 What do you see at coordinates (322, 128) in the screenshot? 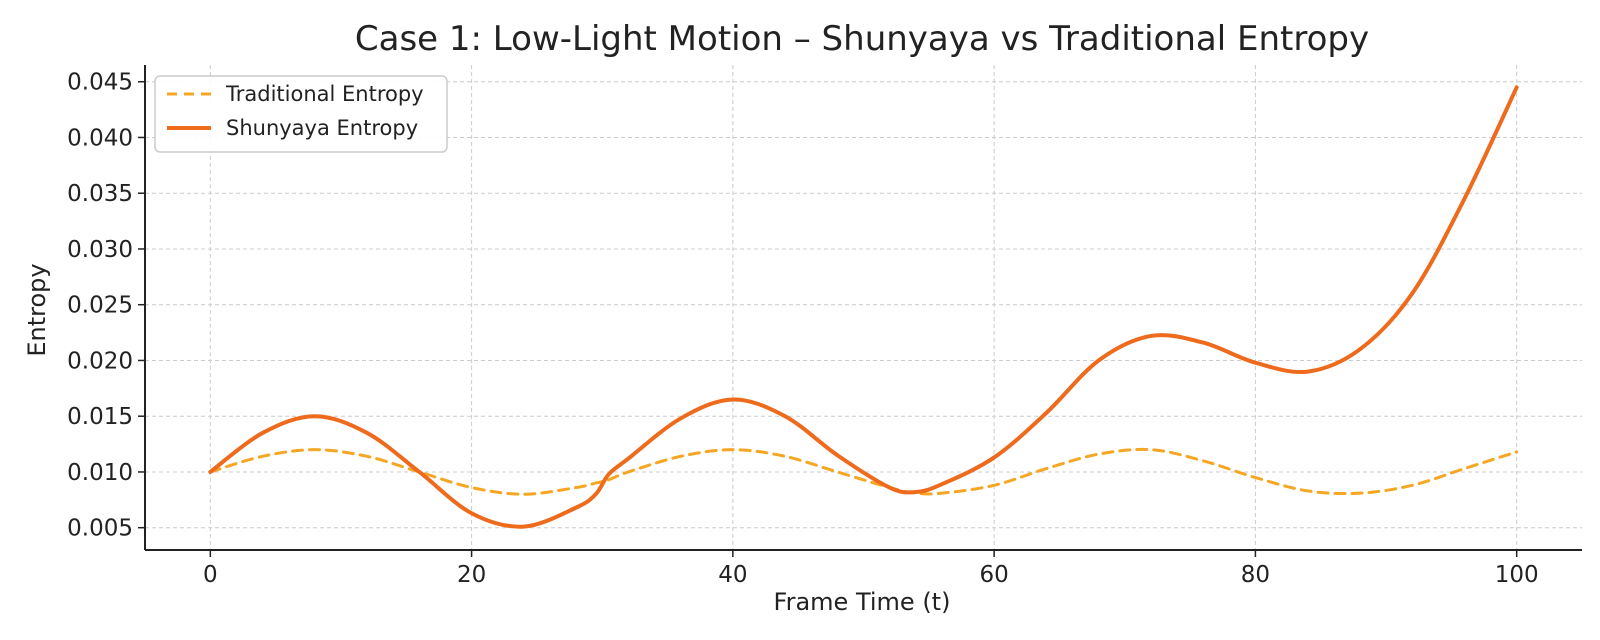
I see `legend-label-shunyaya-entropy: Shunyaya Entropy` at bounding box center [322, 128].